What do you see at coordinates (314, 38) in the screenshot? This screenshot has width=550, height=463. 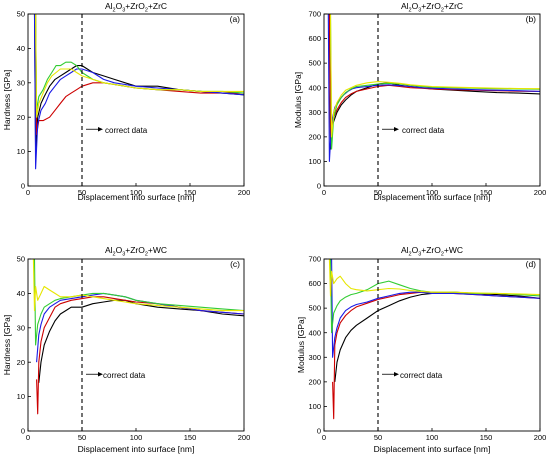 I see `panel-b-y-tick-label: 600` at bounding box center [314, 38].